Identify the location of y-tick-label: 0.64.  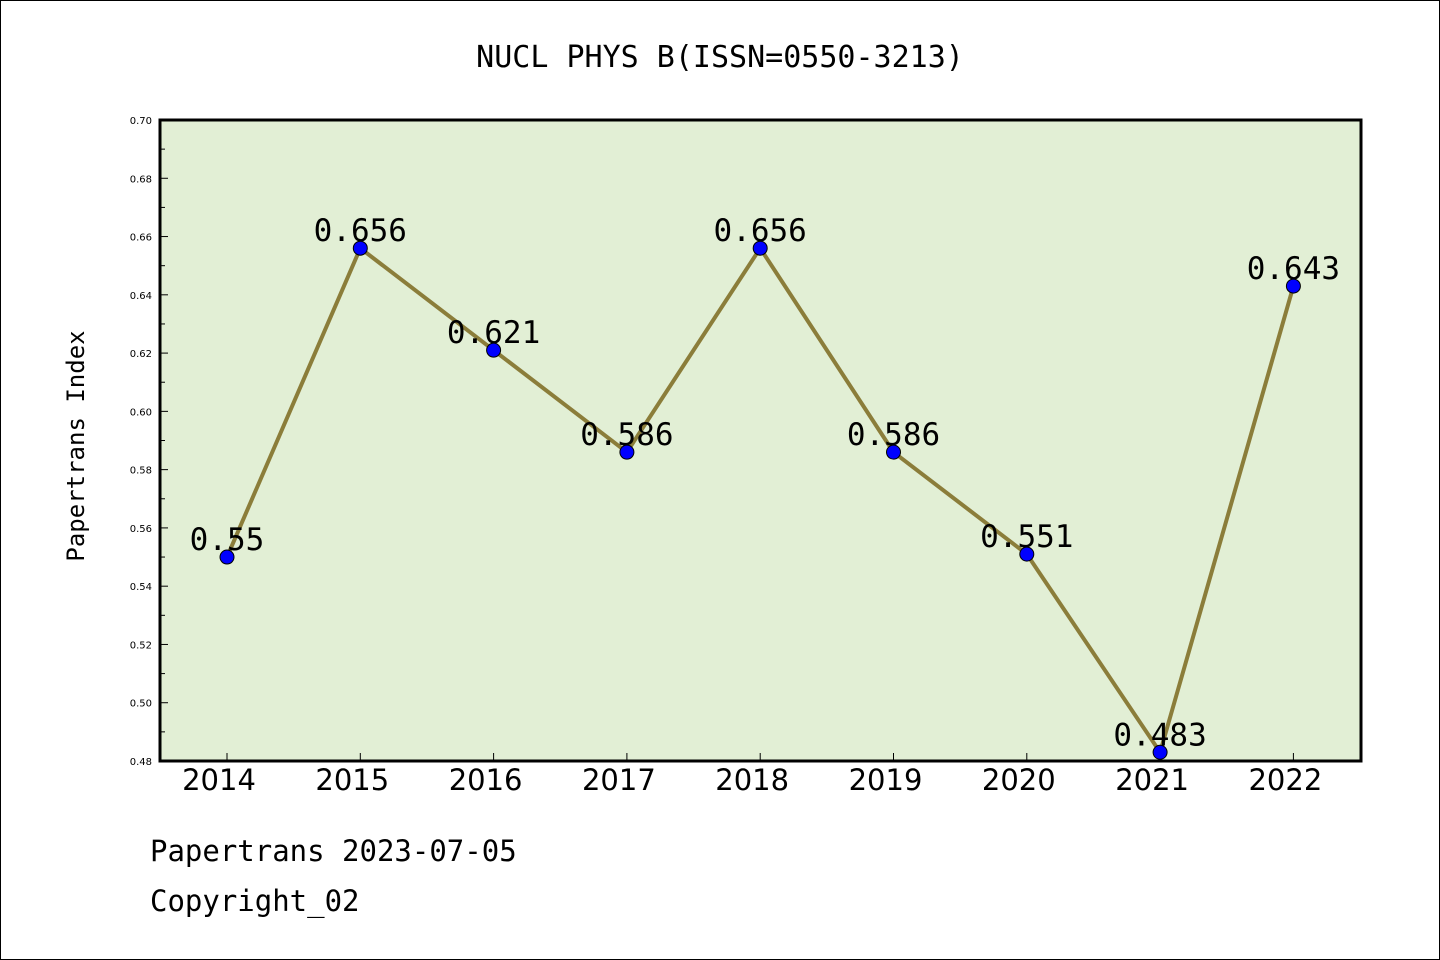
(141, 296).